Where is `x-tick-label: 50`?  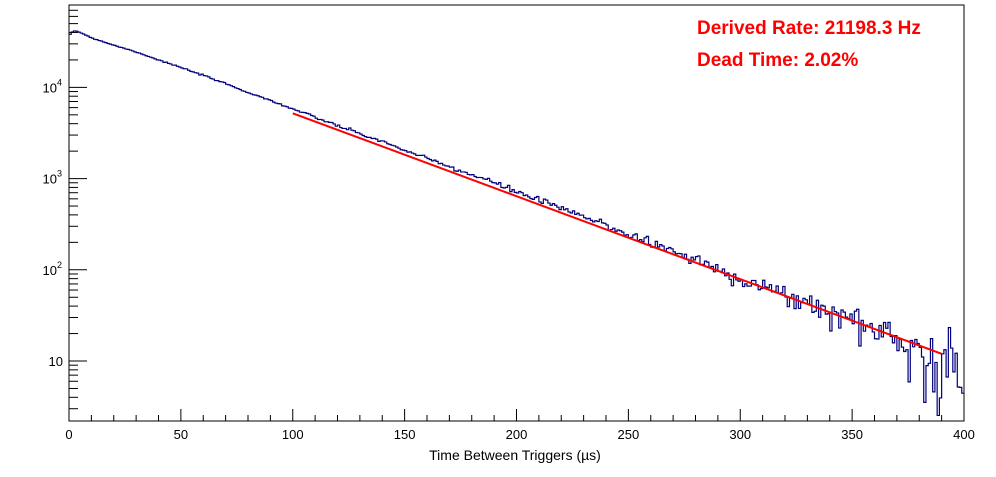 x-tick-label: 50 is located at coordinates (181, 434).